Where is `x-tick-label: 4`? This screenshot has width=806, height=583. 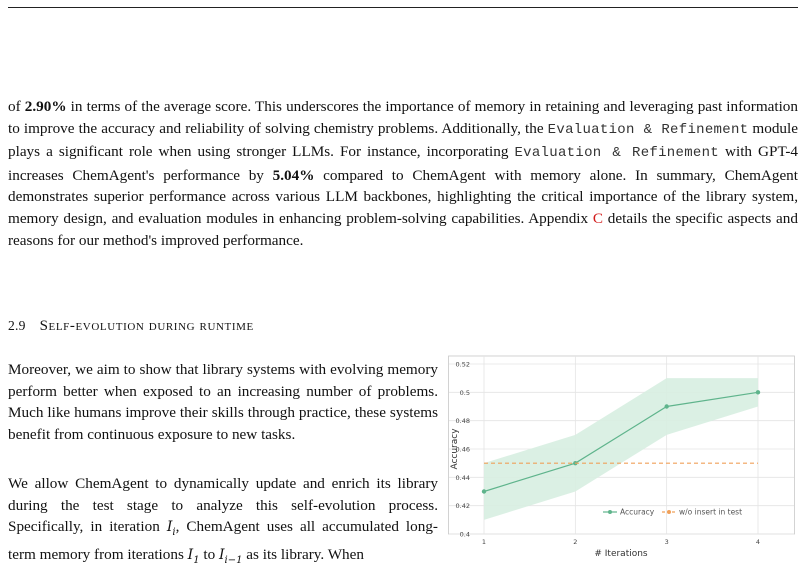 x-tick-label: 4 is located at coordinates (758, 542).